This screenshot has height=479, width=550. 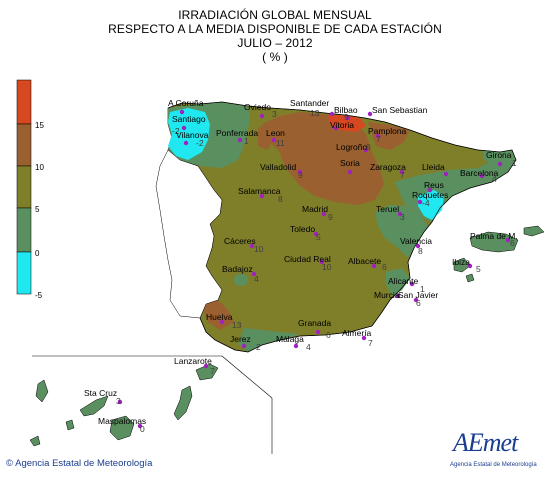 What do you see at coordinates (346, 110) in the screenshot?
I see `station-name-bilbao: Bilbao` at bounding box center [346, 110].